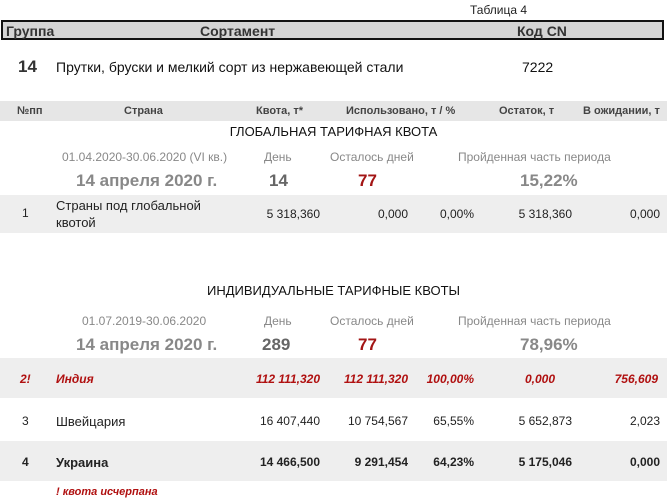 This screenshot has height=504, width=667. What do you see at coordinates (278, 180) in the screenshot?
I see `global-day-value: 14` at bounding box center [278, 180].